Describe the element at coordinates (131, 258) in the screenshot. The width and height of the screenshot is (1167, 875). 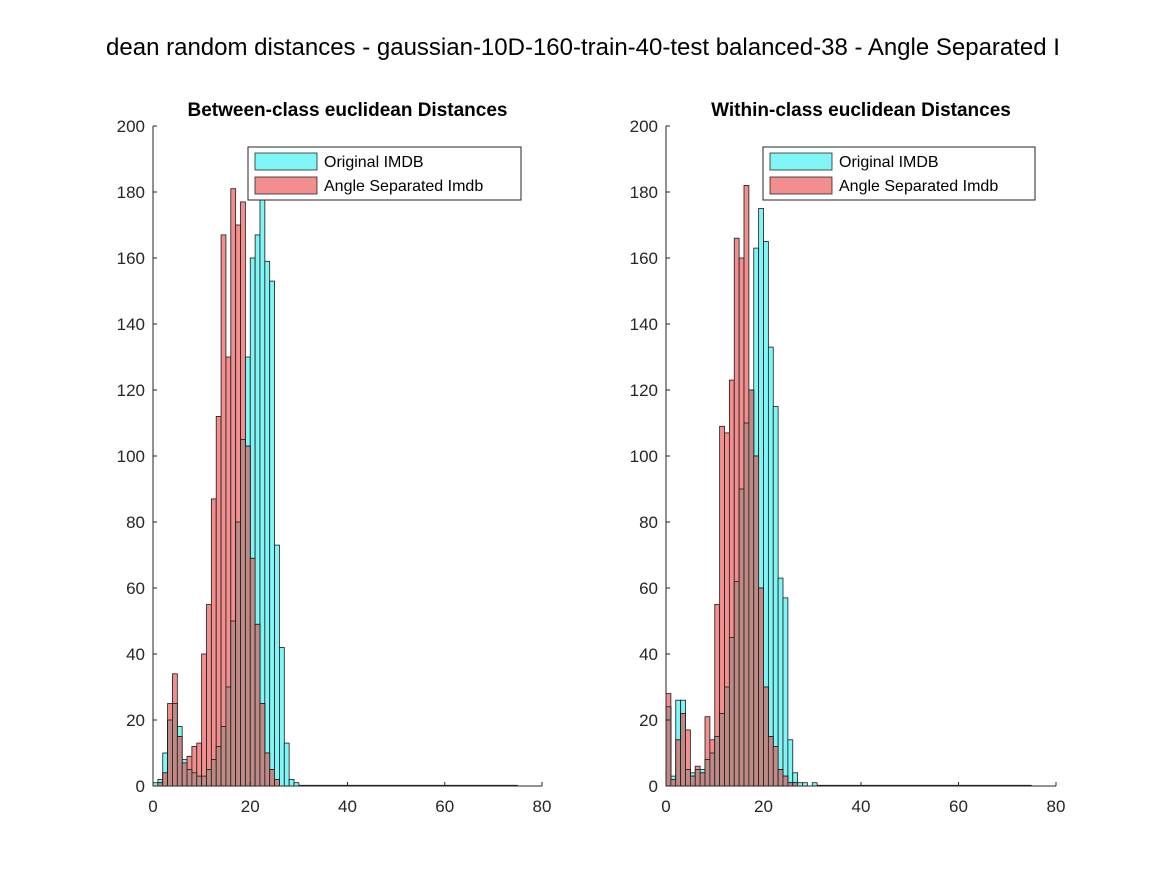
I see `y-tick-label: 160` at that location.